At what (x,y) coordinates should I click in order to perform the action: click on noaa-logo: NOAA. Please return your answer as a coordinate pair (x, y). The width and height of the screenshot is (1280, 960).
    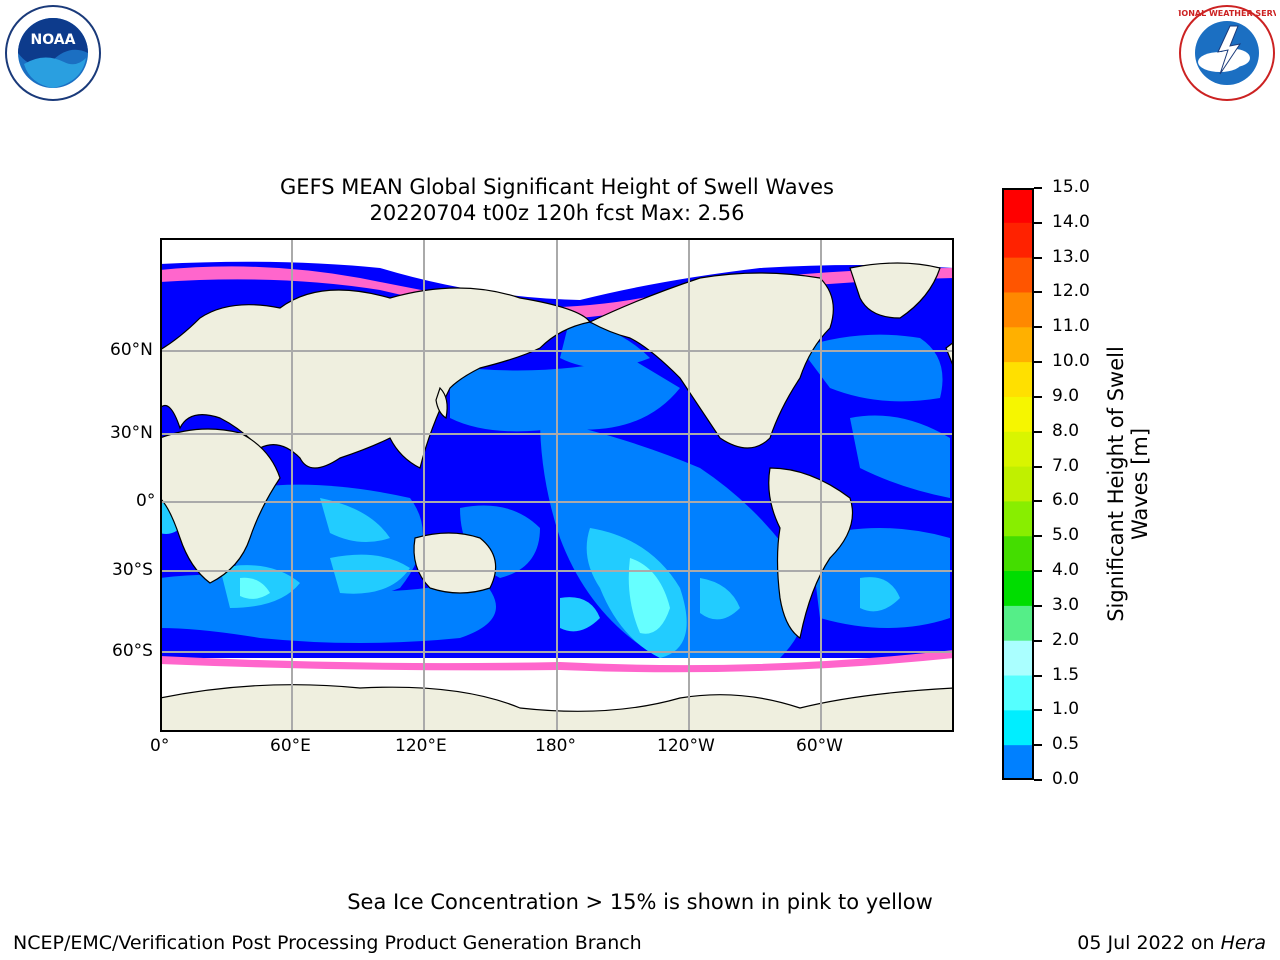
    Looking at the image, I should click on (53, 53).